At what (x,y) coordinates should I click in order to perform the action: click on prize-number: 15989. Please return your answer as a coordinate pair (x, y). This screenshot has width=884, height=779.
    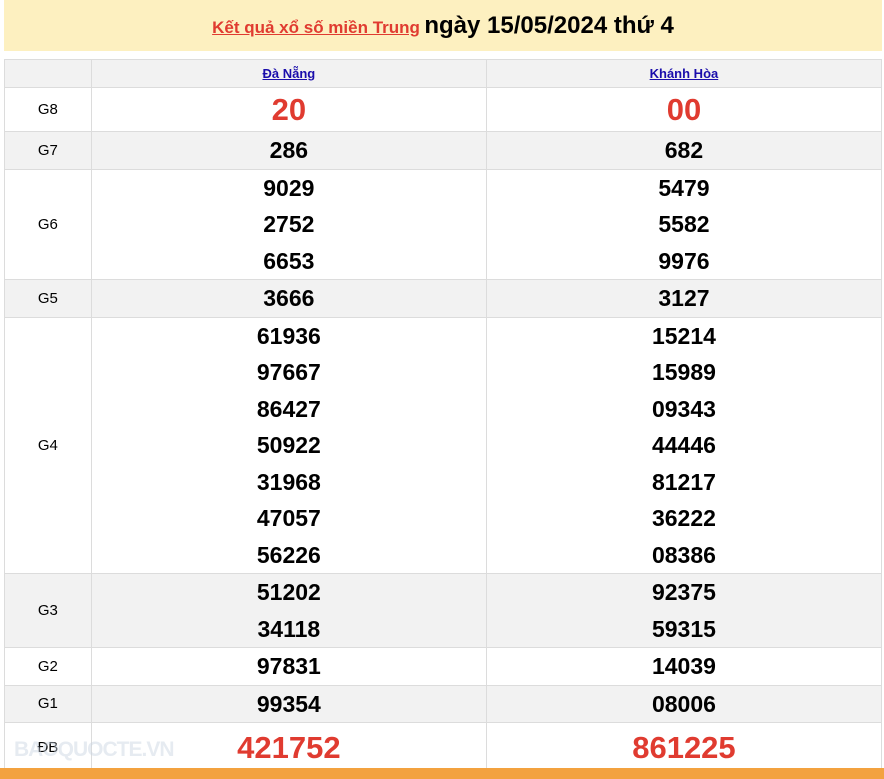
    Looking at the image, I should click on (683, 372).